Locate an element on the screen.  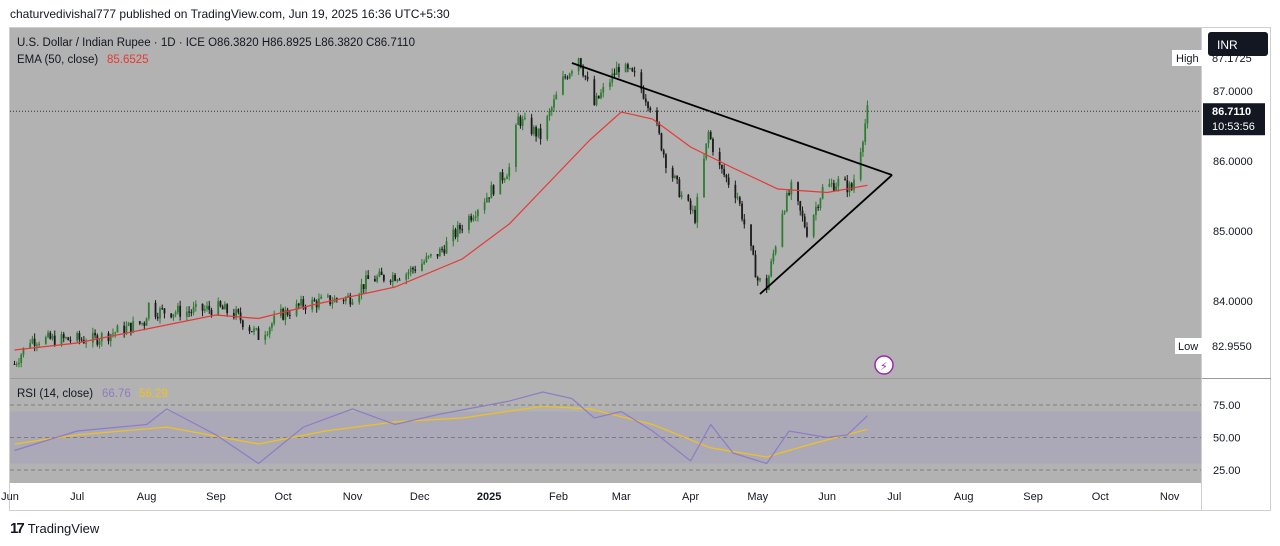
high-value: 87.1725 is located at coordinates (1232, 59).